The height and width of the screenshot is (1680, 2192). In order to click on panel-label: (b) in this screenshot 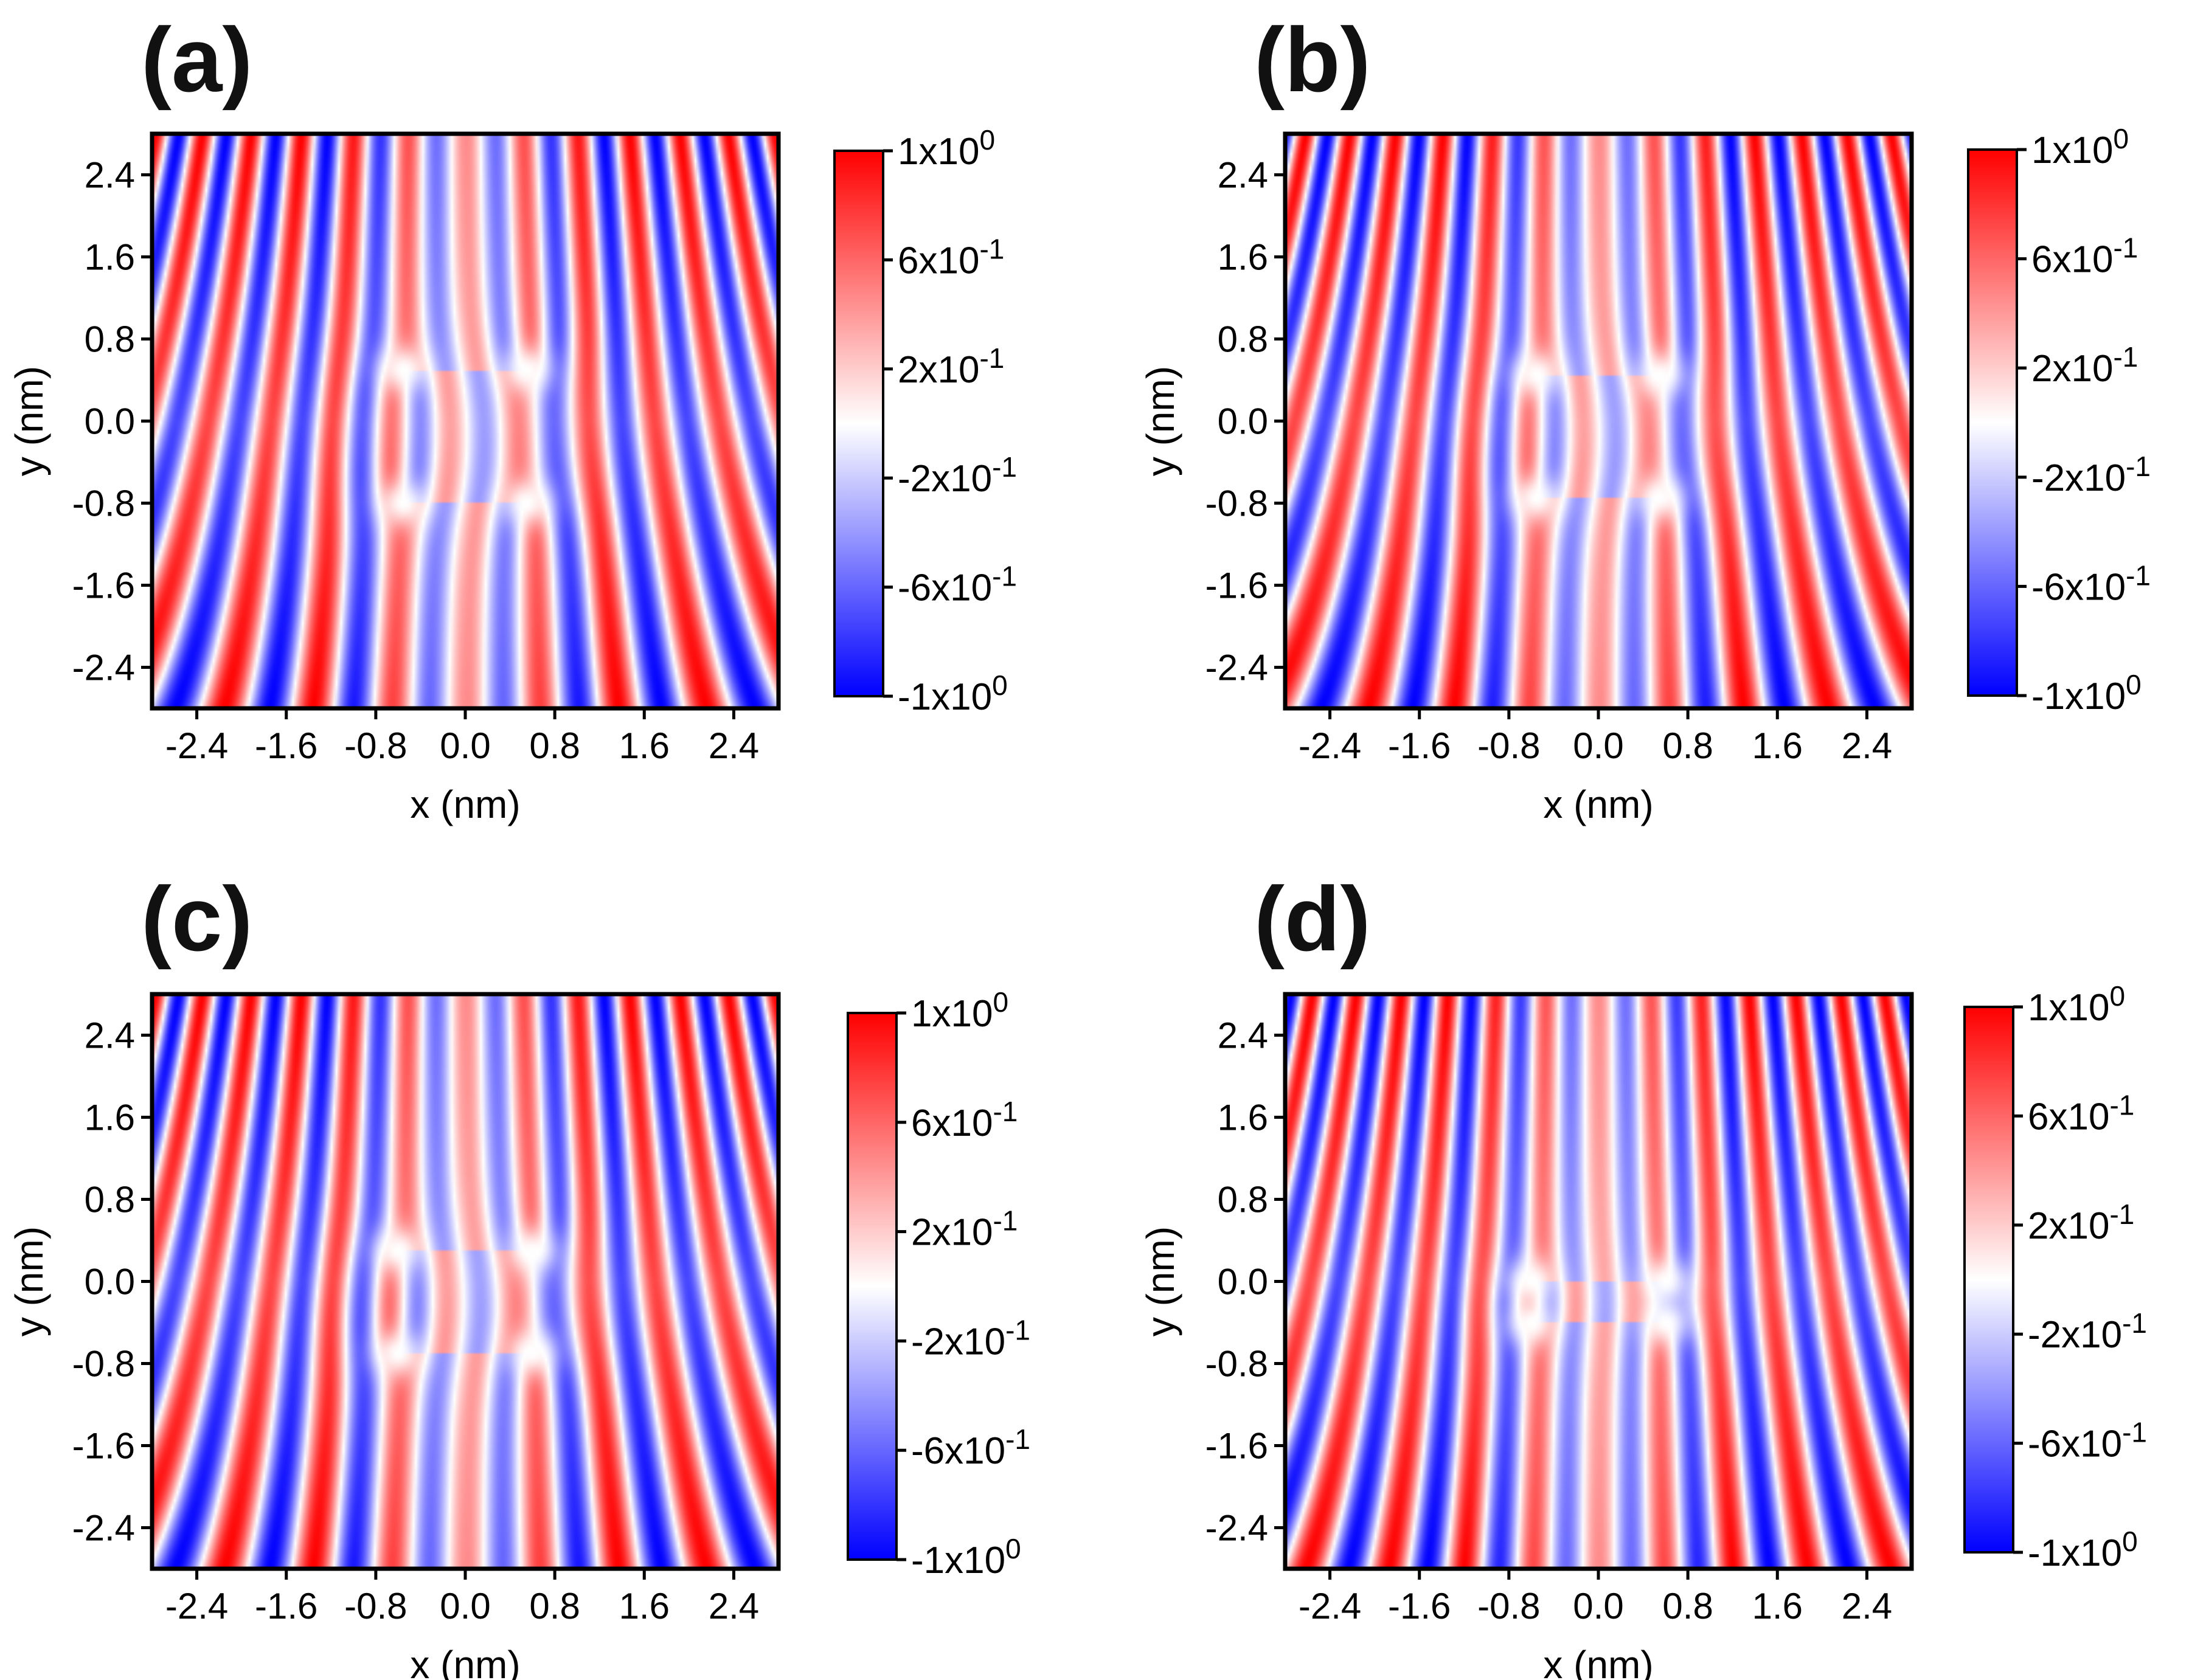, I will do `click(1312, 60)`.